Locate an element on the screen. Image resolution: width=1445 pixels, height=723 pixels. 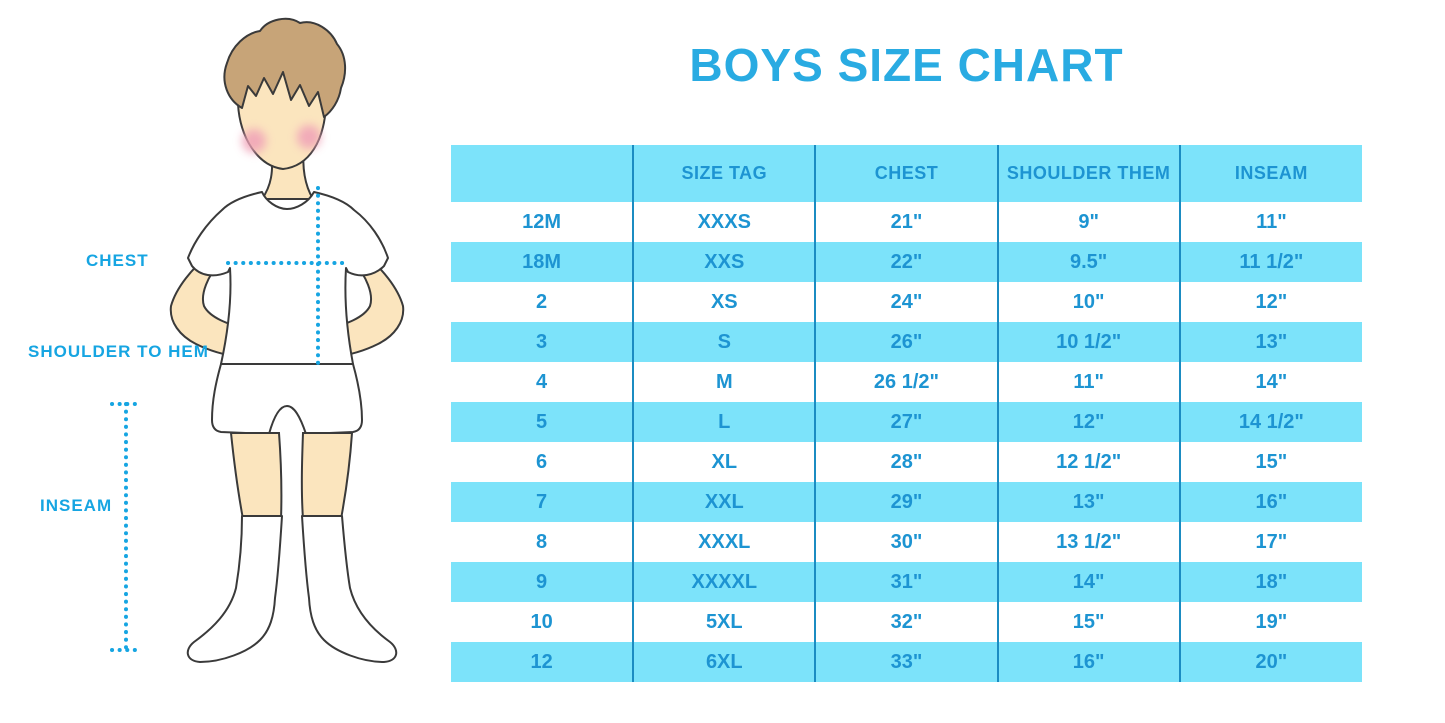
hair-shape is located at coordinates (285, 67).